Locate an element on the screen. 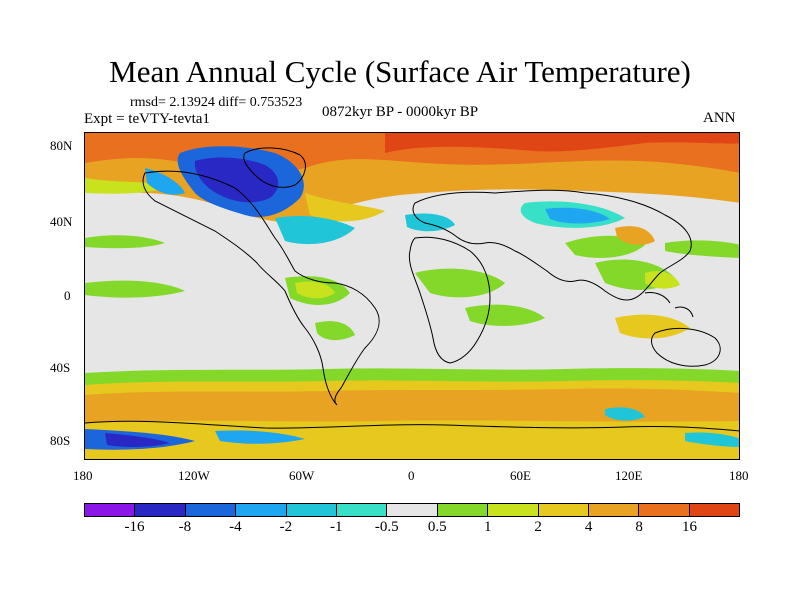  lon-tick-label: 120E is located at coordinates (629, 475).